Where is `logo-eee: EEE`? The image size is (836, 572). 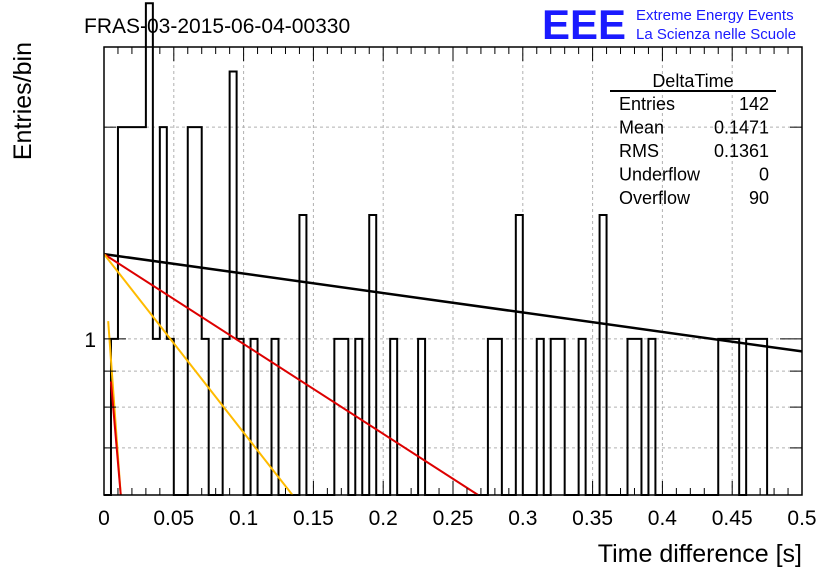 logo-eee: EEE is located at coordinates (584, 24).